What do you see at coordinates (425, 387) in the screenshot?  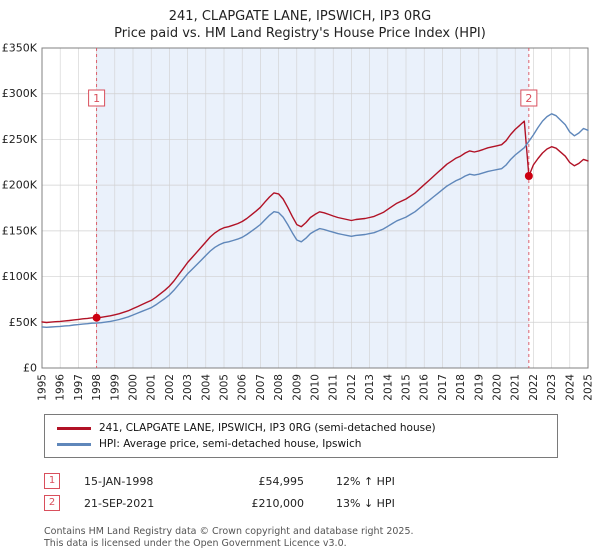 I see `x-tick-label: 2016` at bounding box center [425, 387].